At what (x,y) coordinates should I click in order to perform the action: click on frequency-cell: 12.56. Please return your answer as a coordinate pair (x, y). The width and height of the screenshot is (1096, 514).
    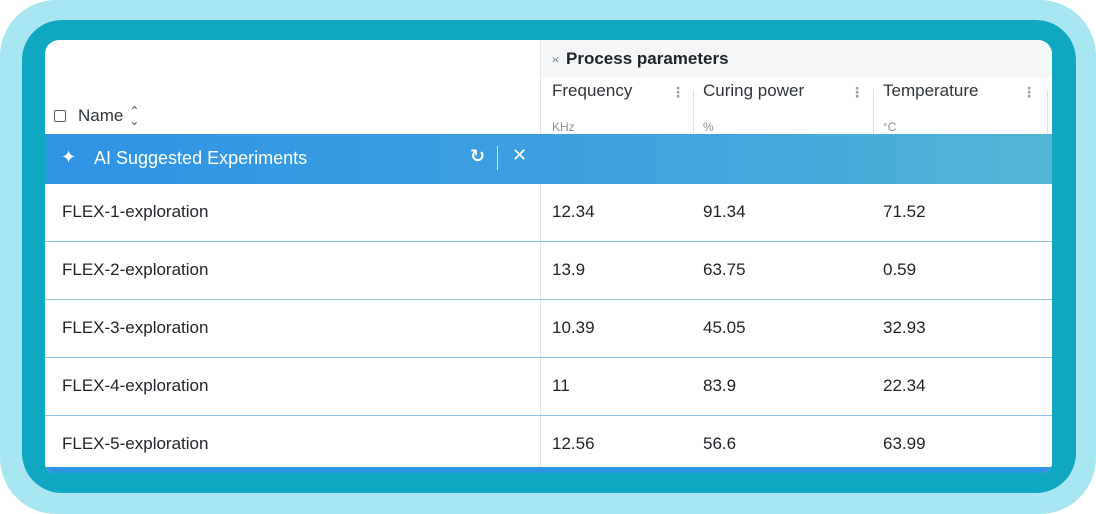
    Looking at the image, I should click on (573, 443).